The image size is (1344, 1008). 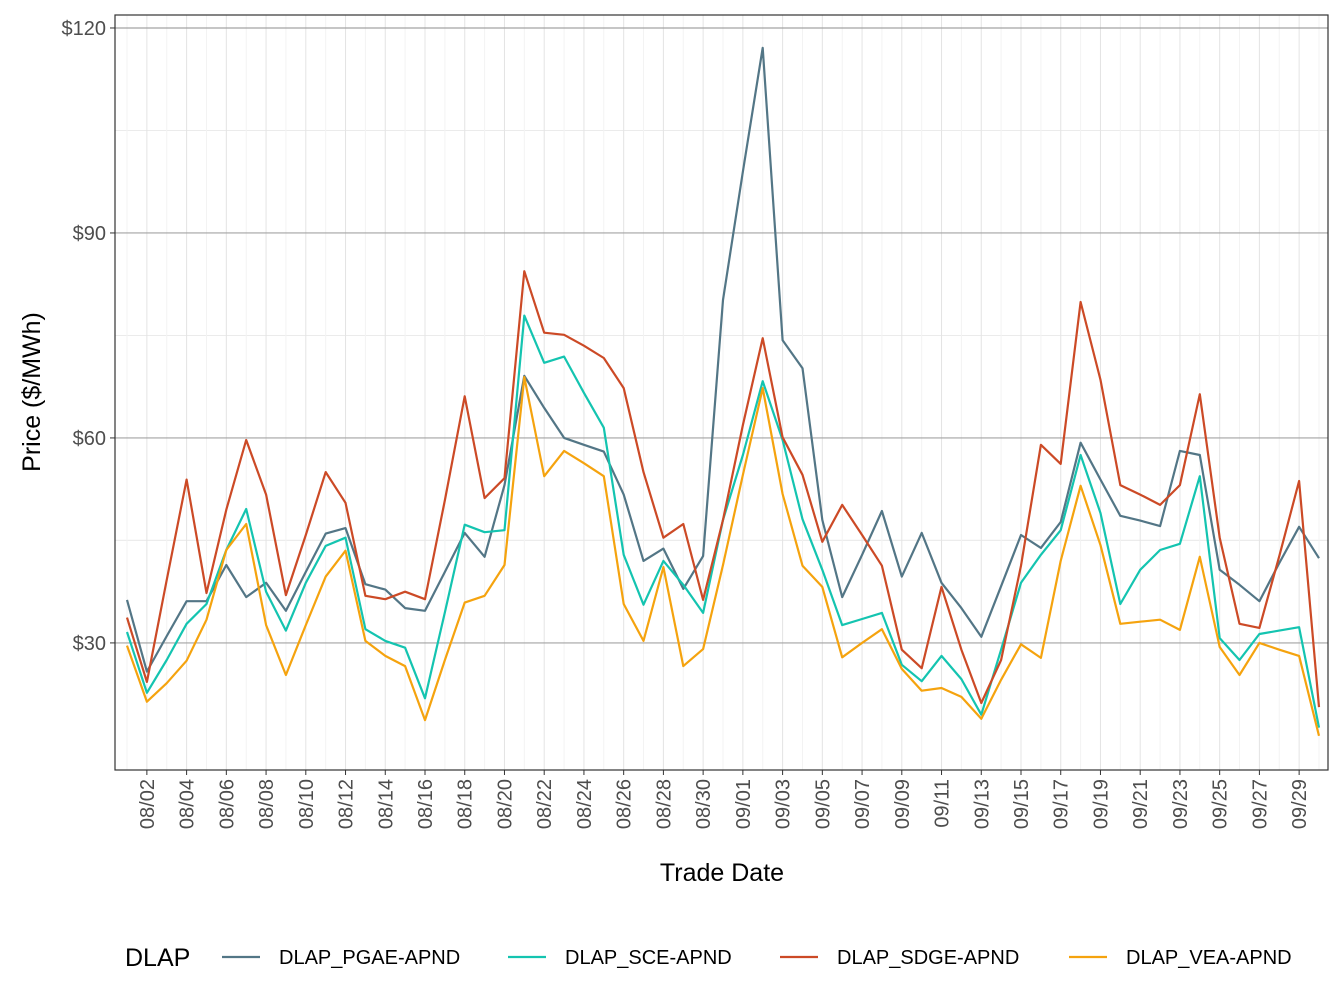 What do you see at coordinates (267, 804) in the screenshot?
I see `x-tick-label: 08/08` at bounding box center [267, 804].